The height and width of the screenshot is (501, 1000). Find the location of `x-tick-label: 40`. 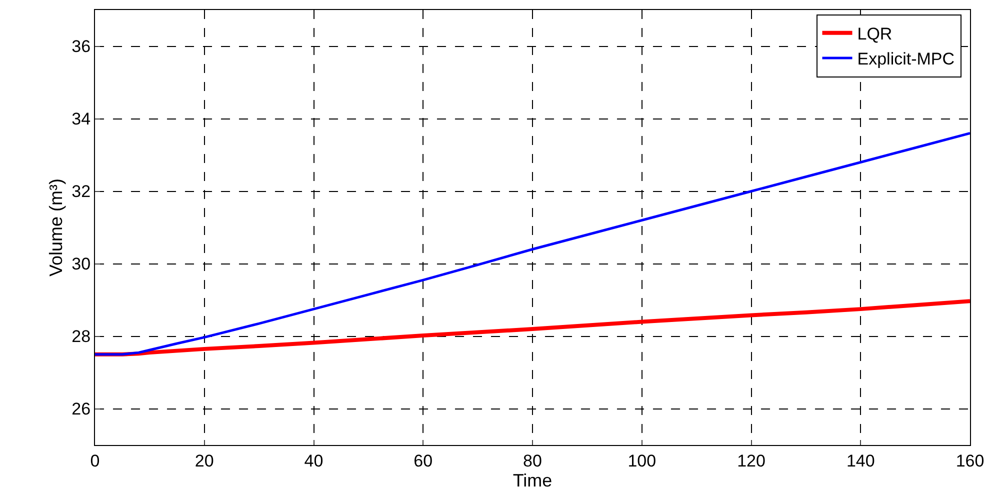

x-tick-label: 40 is located at coordinates (314, 460).